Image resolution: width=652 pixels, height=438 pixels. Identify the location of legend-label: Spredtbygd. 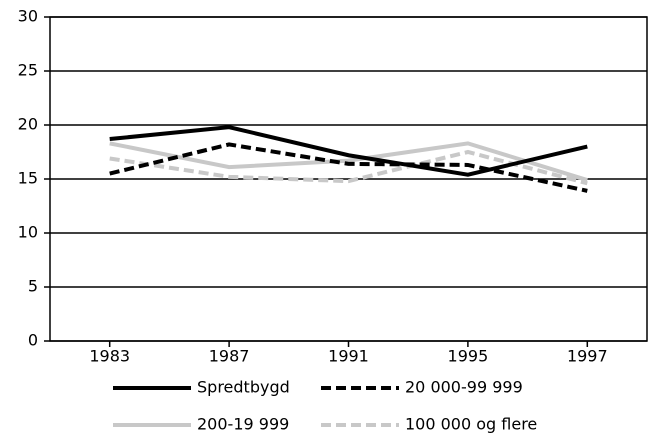
(243, 387).